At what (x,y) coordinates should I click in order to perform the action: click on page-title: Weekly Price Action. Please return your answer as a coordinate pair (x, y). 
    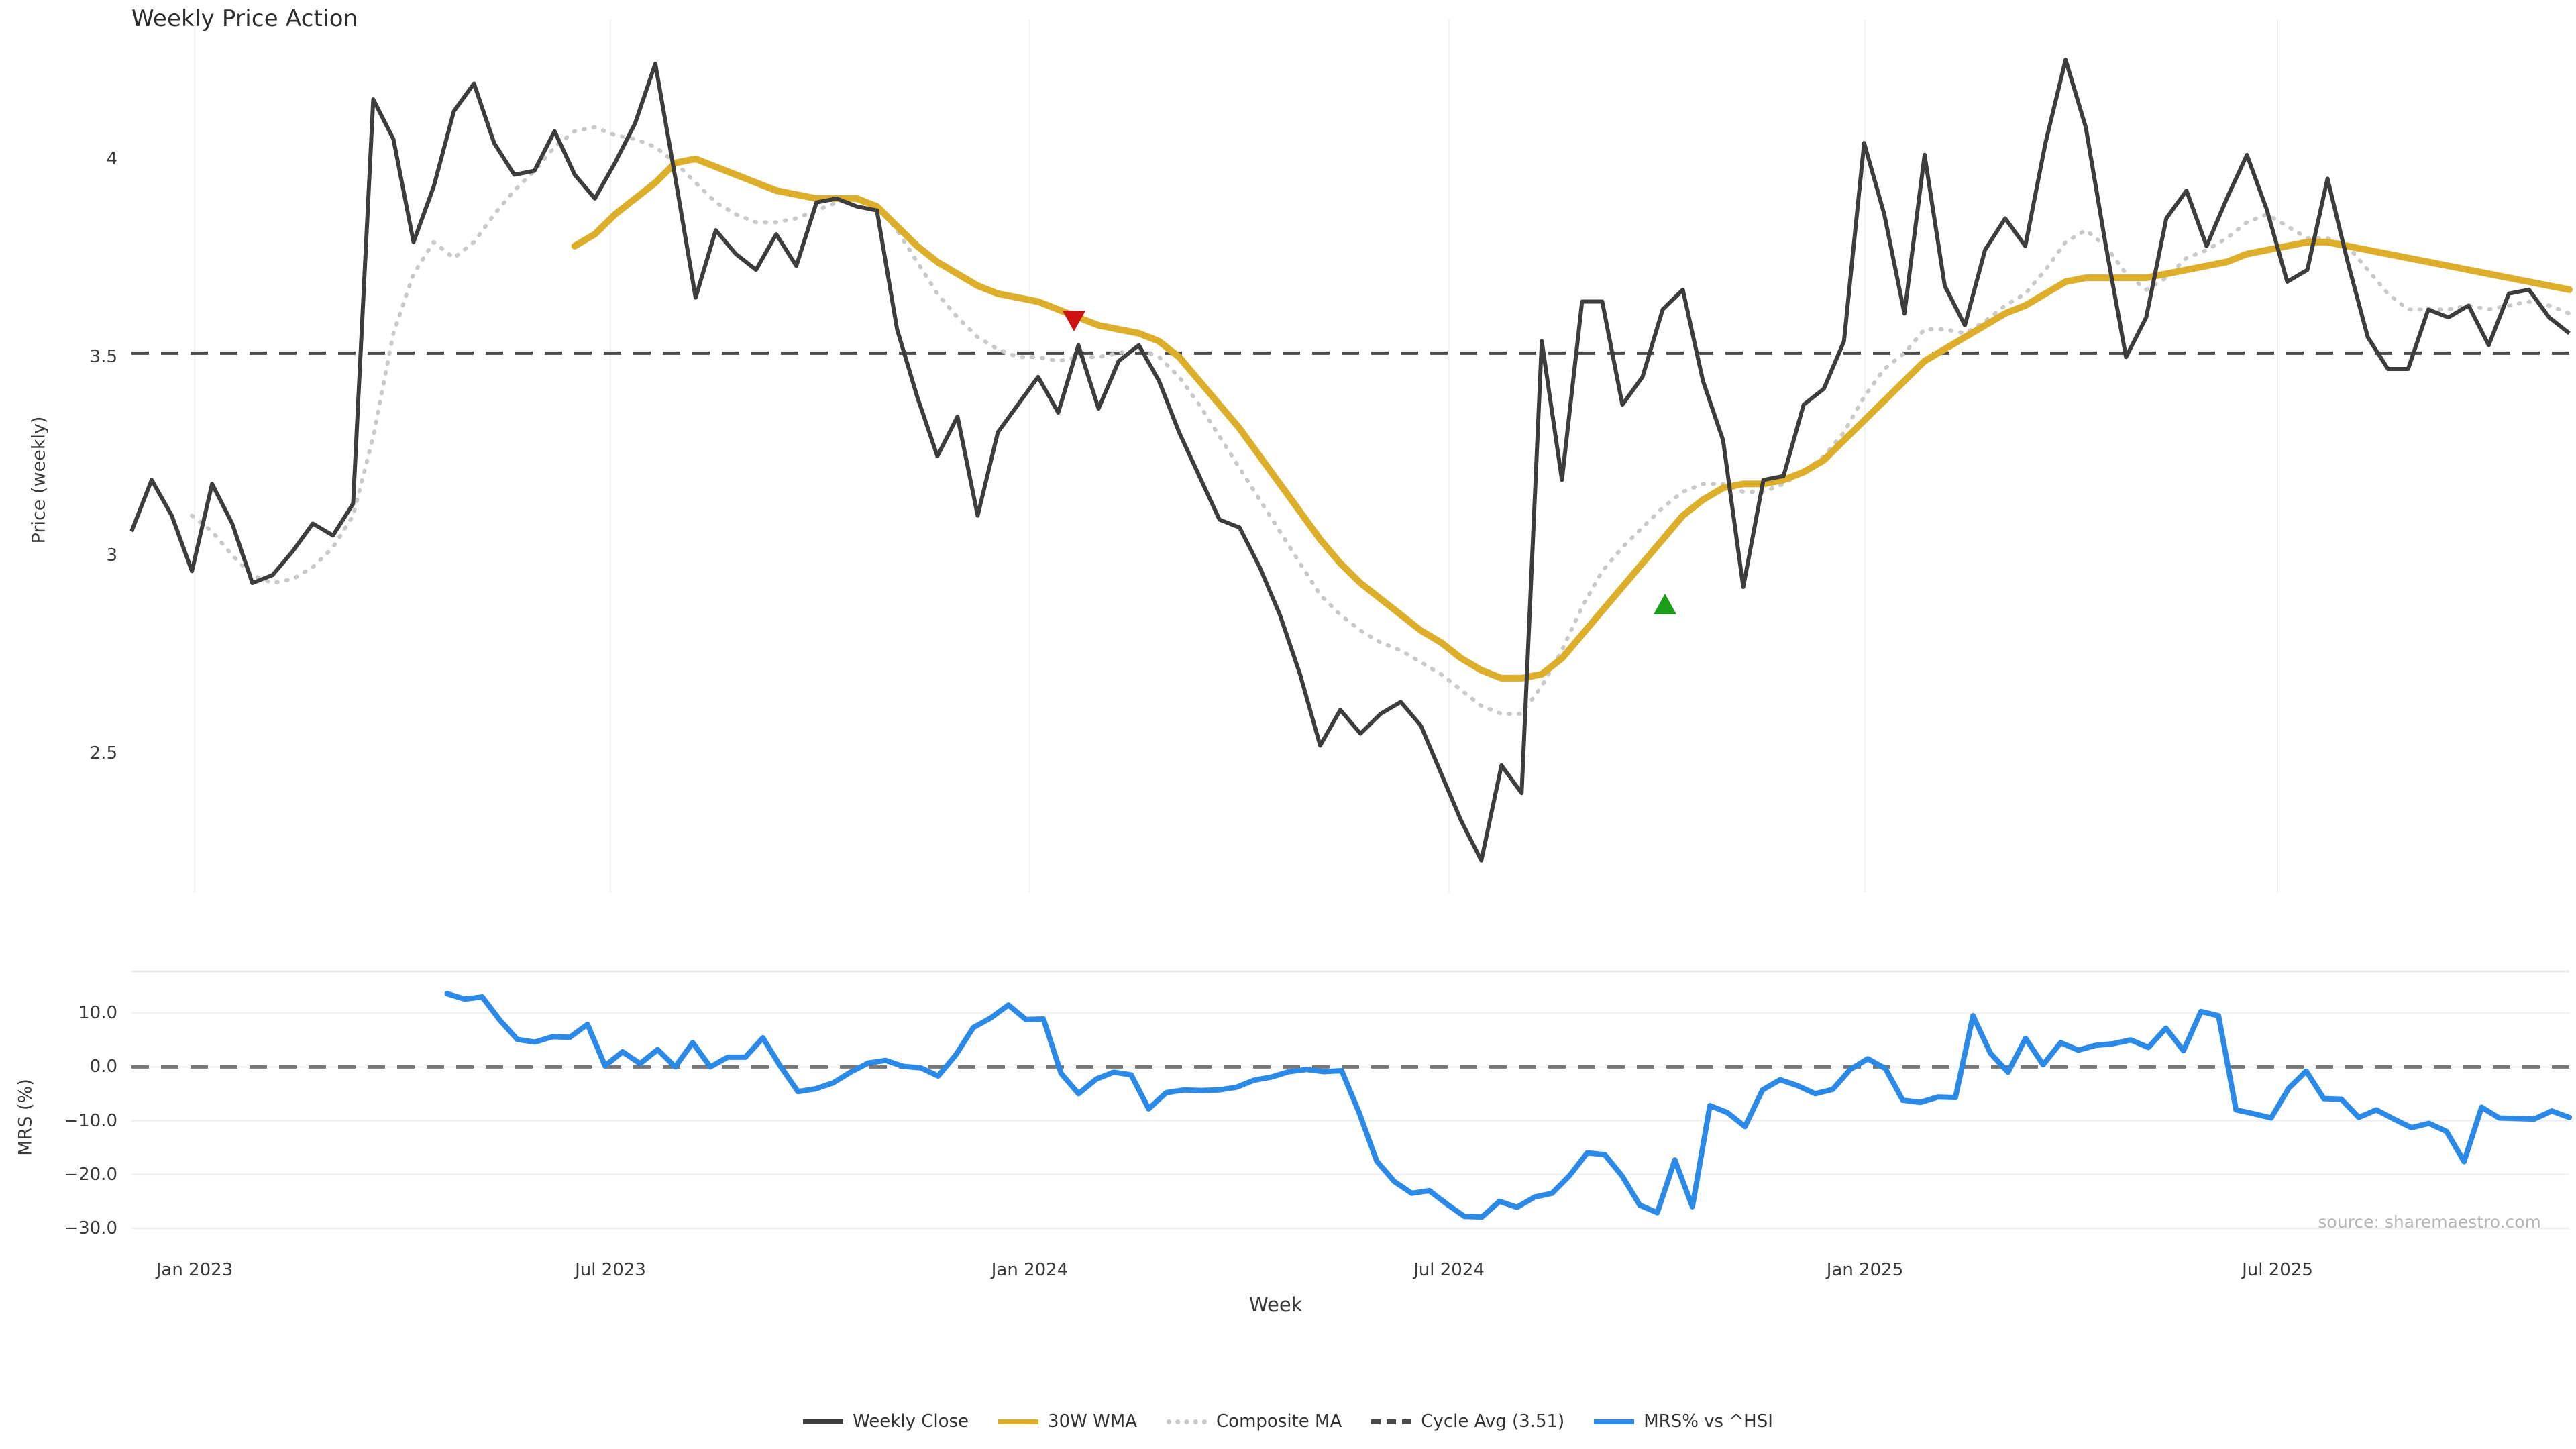
    Looking at the image, I should click on (244, 18).